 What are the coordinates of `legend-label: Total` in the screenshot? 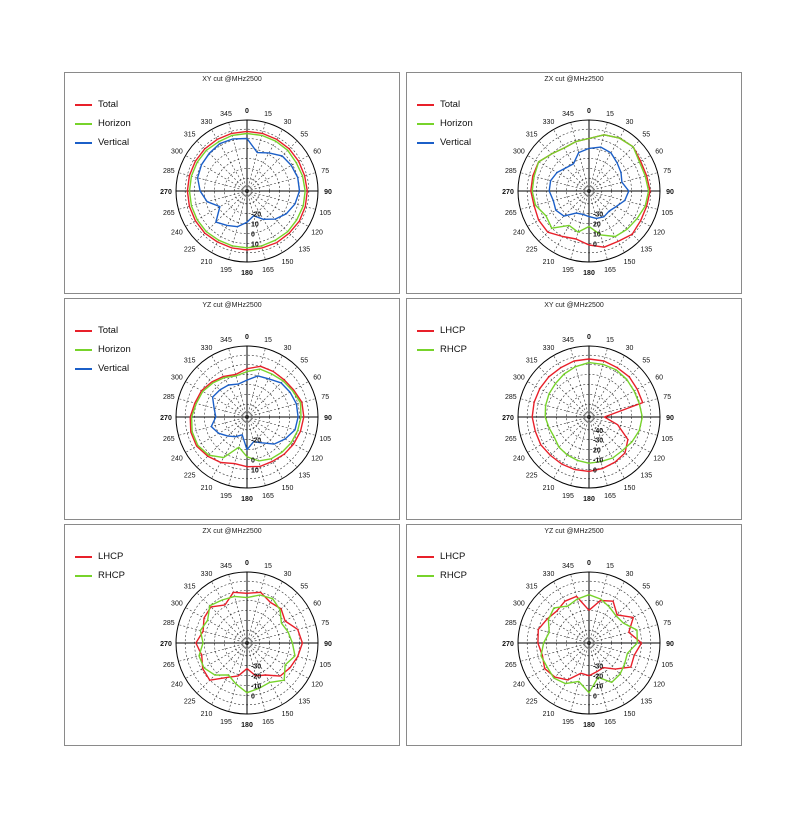 It's located at (108, 104).